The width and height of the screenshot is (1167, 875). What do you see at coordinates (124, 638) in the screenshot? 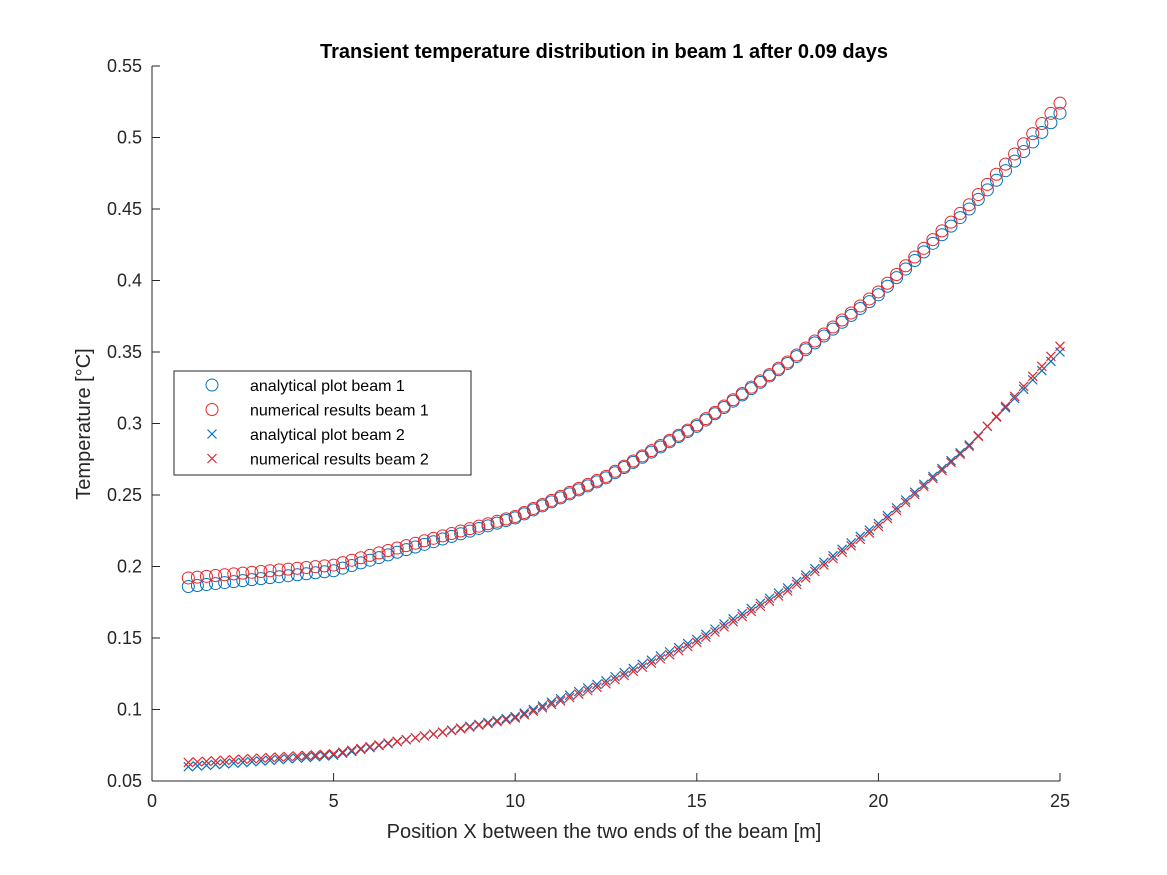
I see `y-tick-label: 0.15` at bounding box center [124, 638].